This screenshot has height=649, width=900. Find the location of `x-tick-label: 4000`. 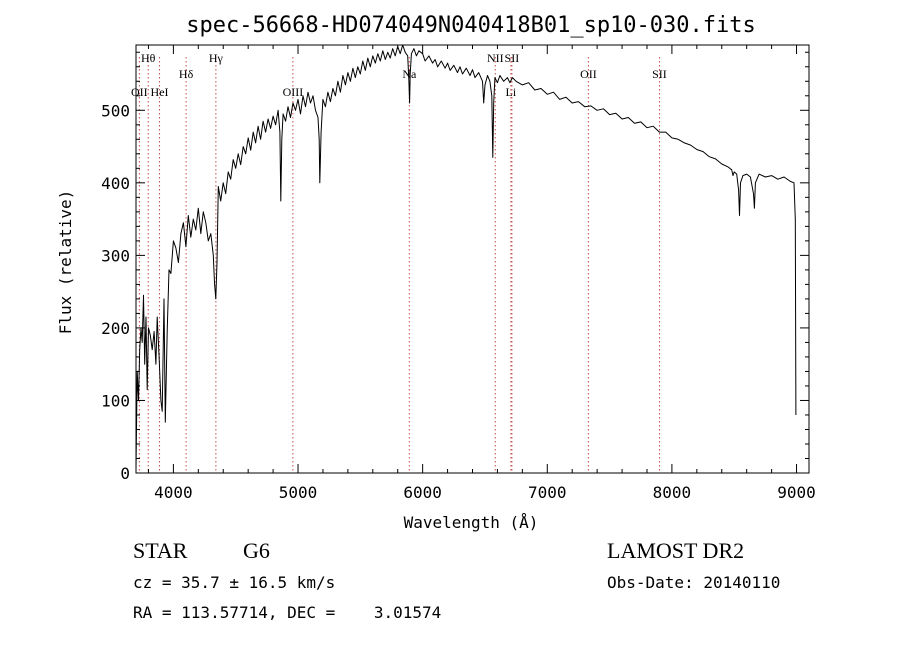

x-tick-label: 4000 is located at coordinates (173, 492).